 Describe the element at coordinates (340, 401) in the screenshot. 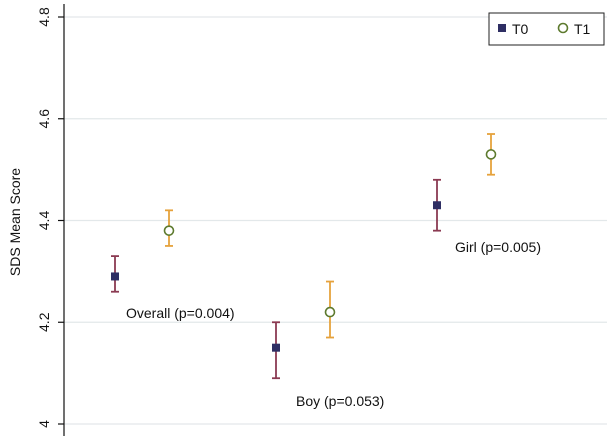

I see `annotation-boy: Boy (p=0.053)` at that location.